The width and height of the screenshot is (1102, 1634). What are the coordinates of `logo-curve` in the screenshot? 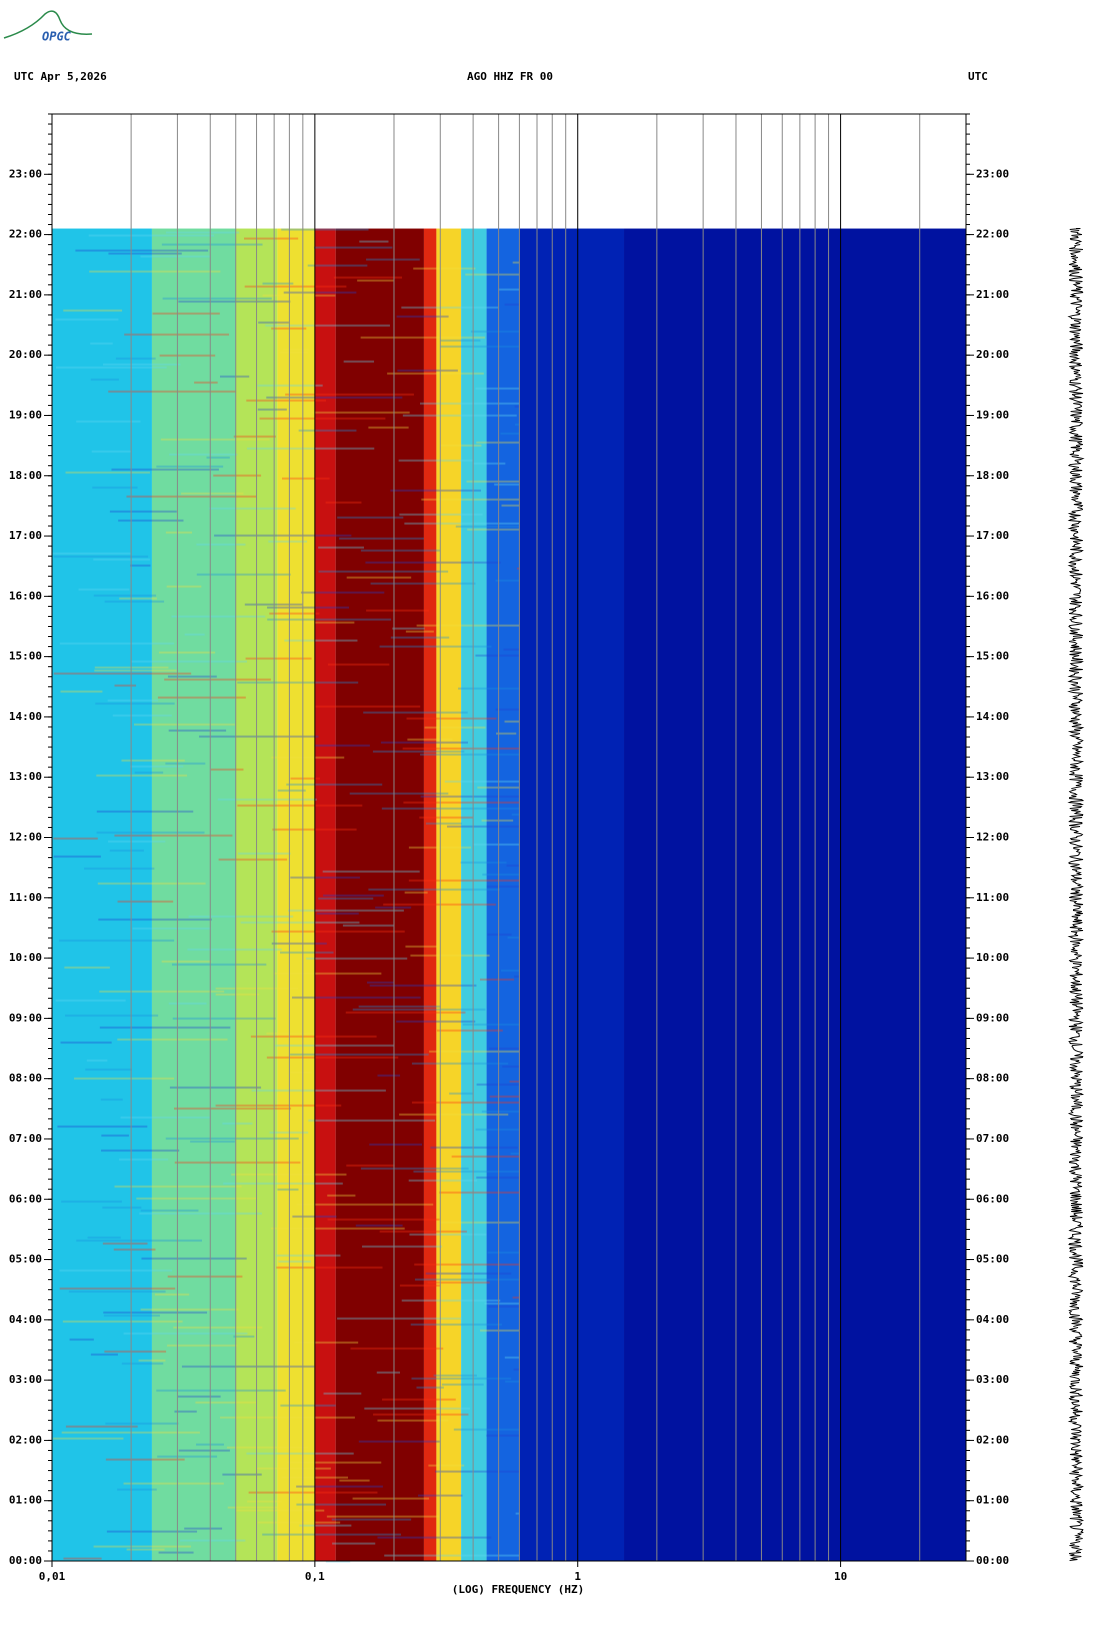 It's located at (48, 24).